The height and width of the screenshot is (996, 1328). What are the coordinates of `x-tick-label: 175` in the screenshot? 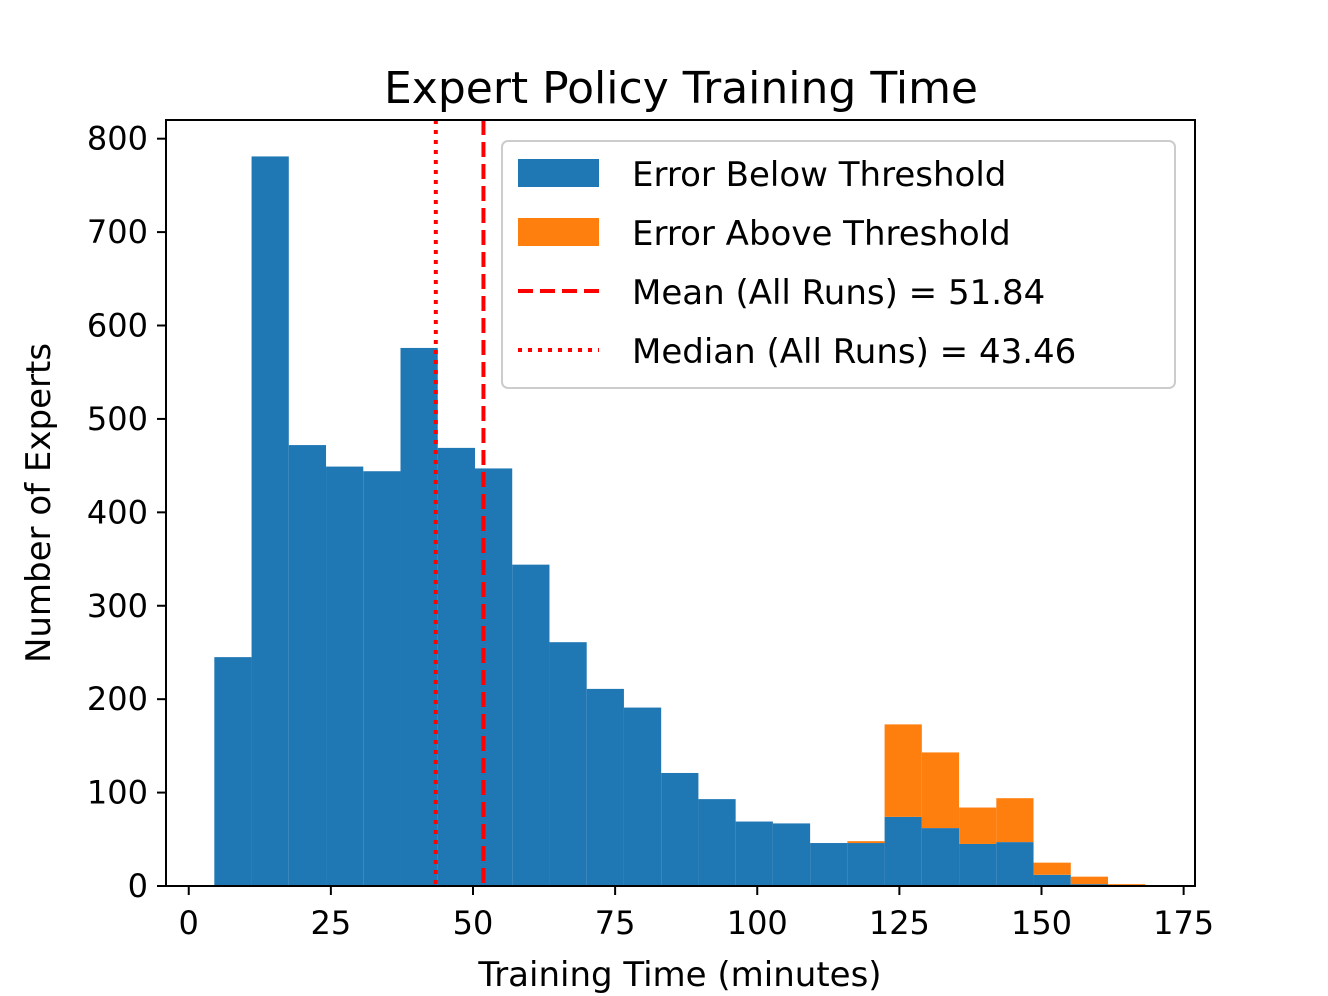 It's located at (1183, 923).